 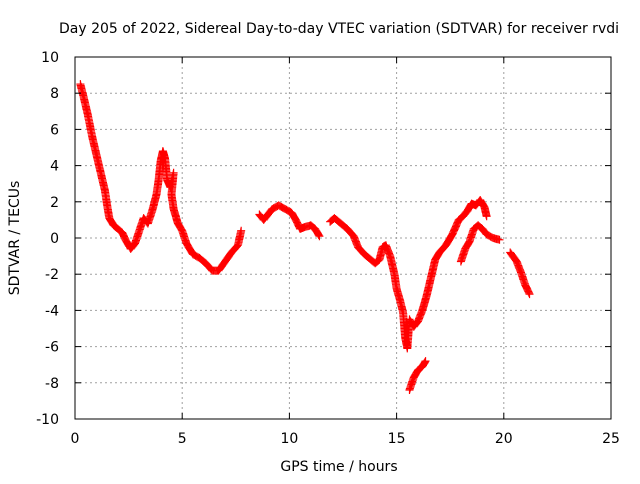 What do you see at coordinates (75, 439) in the screenshot?
I see `x-tick-label: 0` at bounding box center [75, 439].